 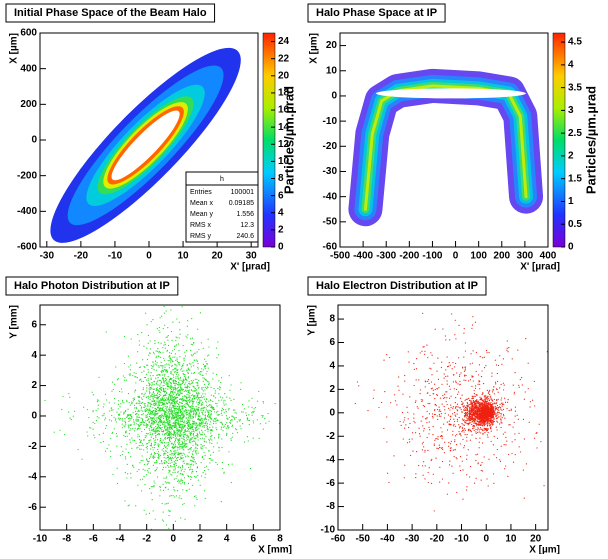 What do you see at coordinates (66, 539) in the screenshot?
I see `x-tick-label: -8` at bounding box center [66, 539].